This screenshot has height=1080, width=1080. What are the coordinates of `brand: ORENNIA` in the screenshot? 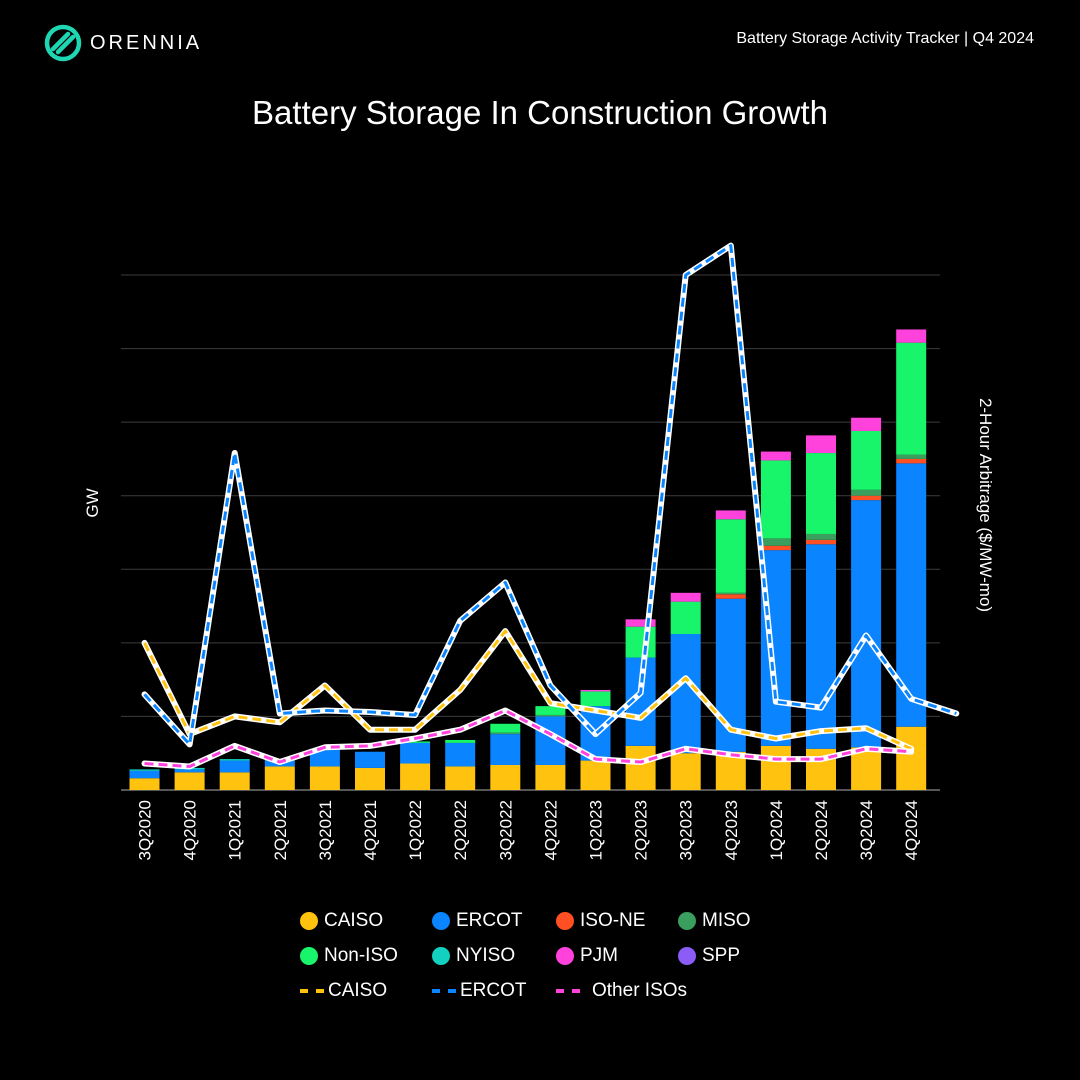 It's located at (123, 43).